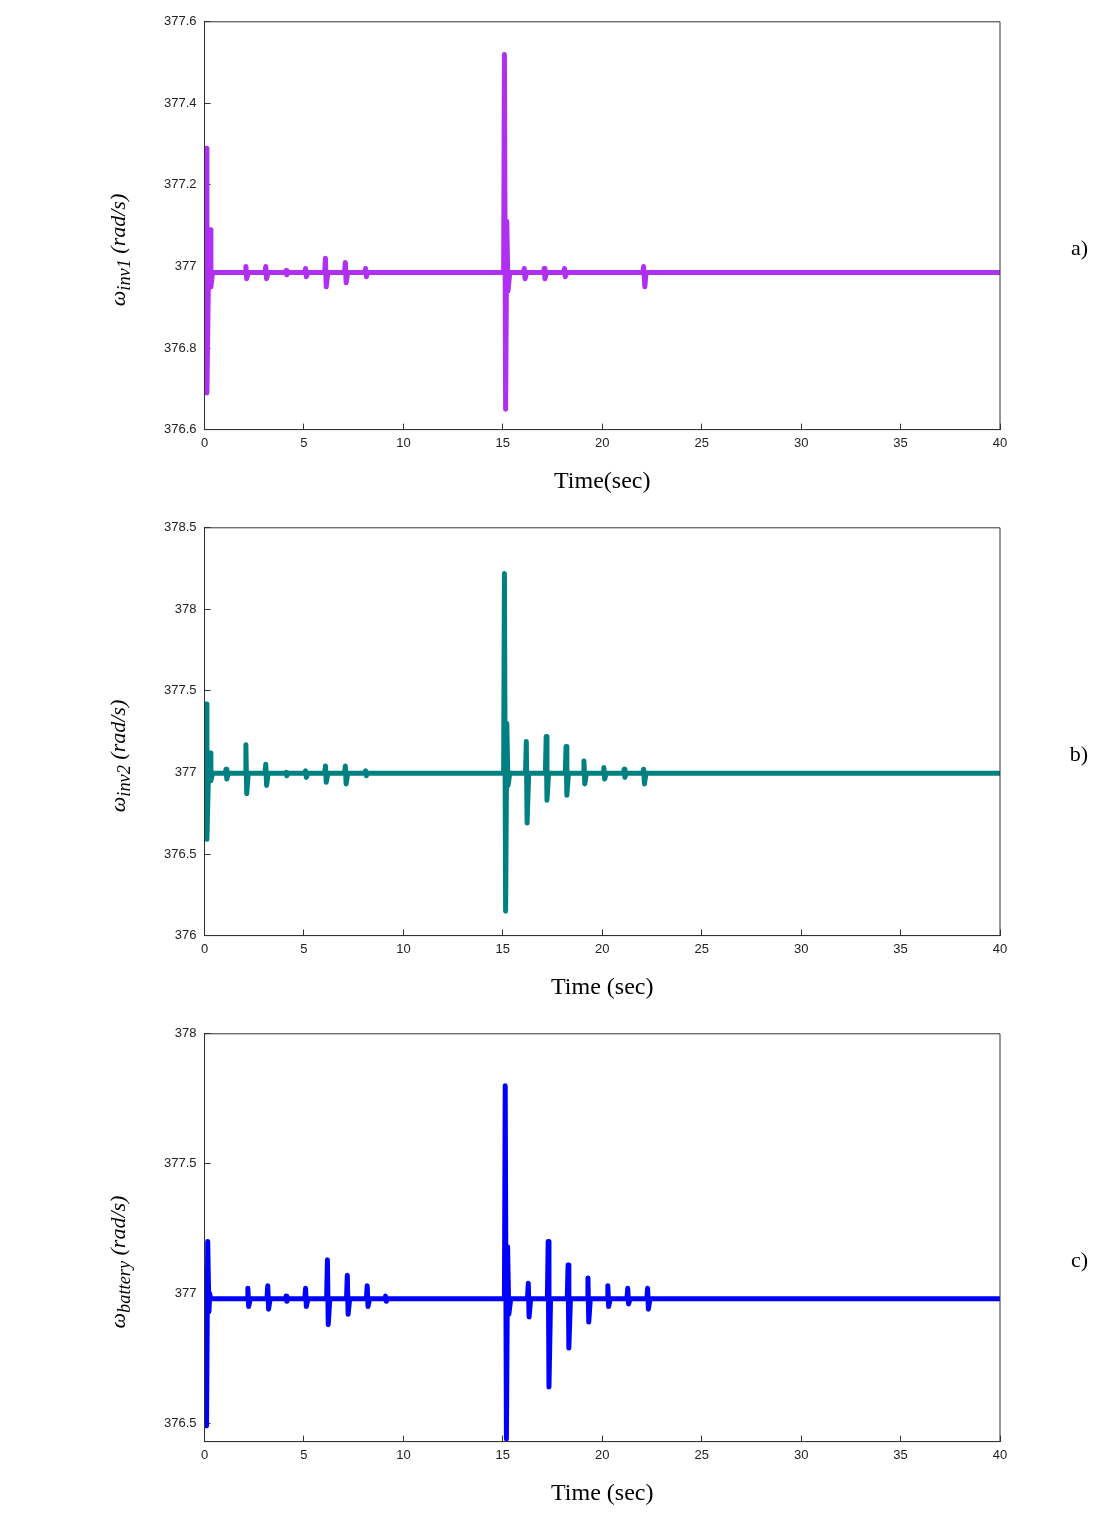  I want to click on x-axis-title: Time(sec), so click(602, 479).